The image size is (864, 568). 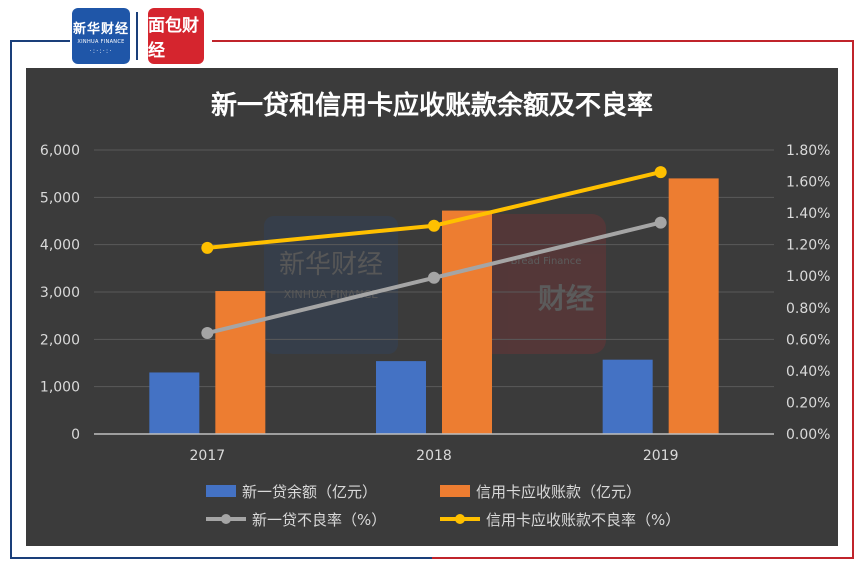 What do you see at coordinates (100, 29) in the screenshot?
I see `xinhua-logo-text: 新华财经` at bounding box center [100, 29].